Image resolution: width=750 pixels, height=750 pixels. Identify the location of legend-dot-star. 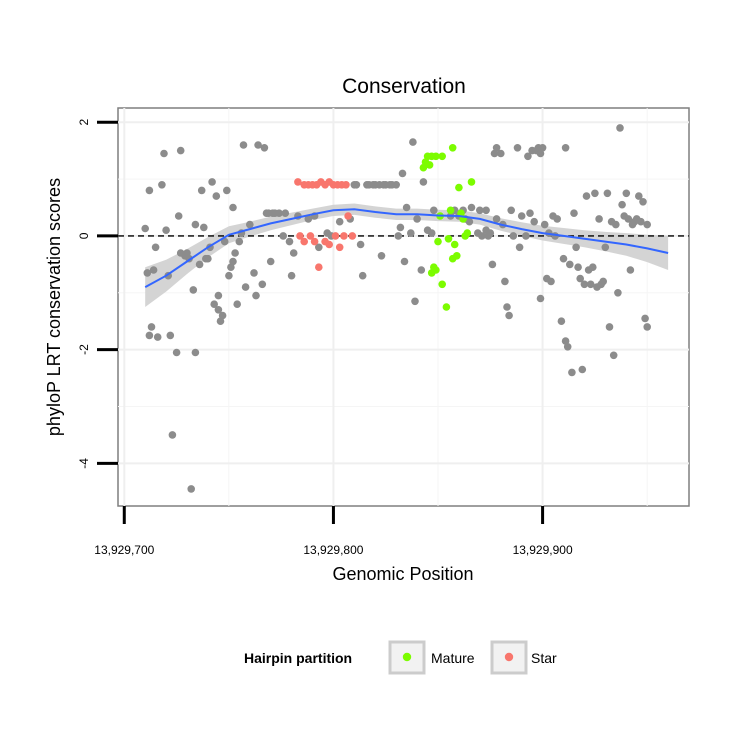
(509, 657).